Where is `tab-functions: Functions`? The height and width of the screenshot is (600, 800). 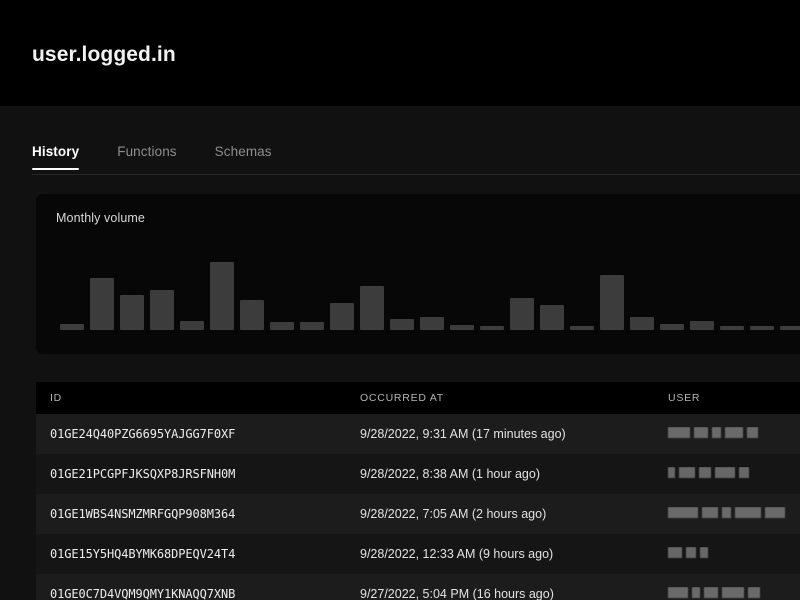
tab-functions: Functions is located at coordinates (147, 151).